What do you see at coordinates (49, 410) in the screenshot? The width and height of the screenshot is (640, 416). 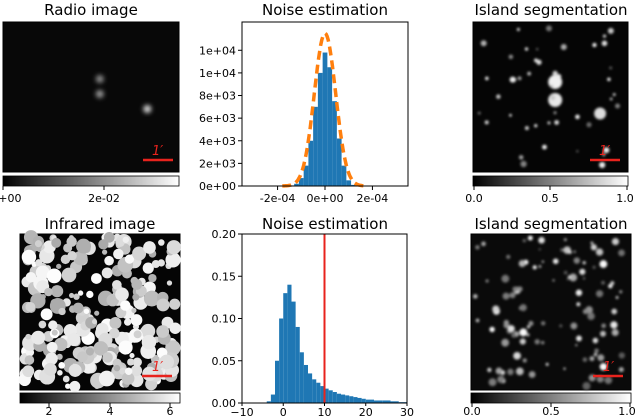 I see `colorbar-tick-label: 2` at bounding box center [49, 410].